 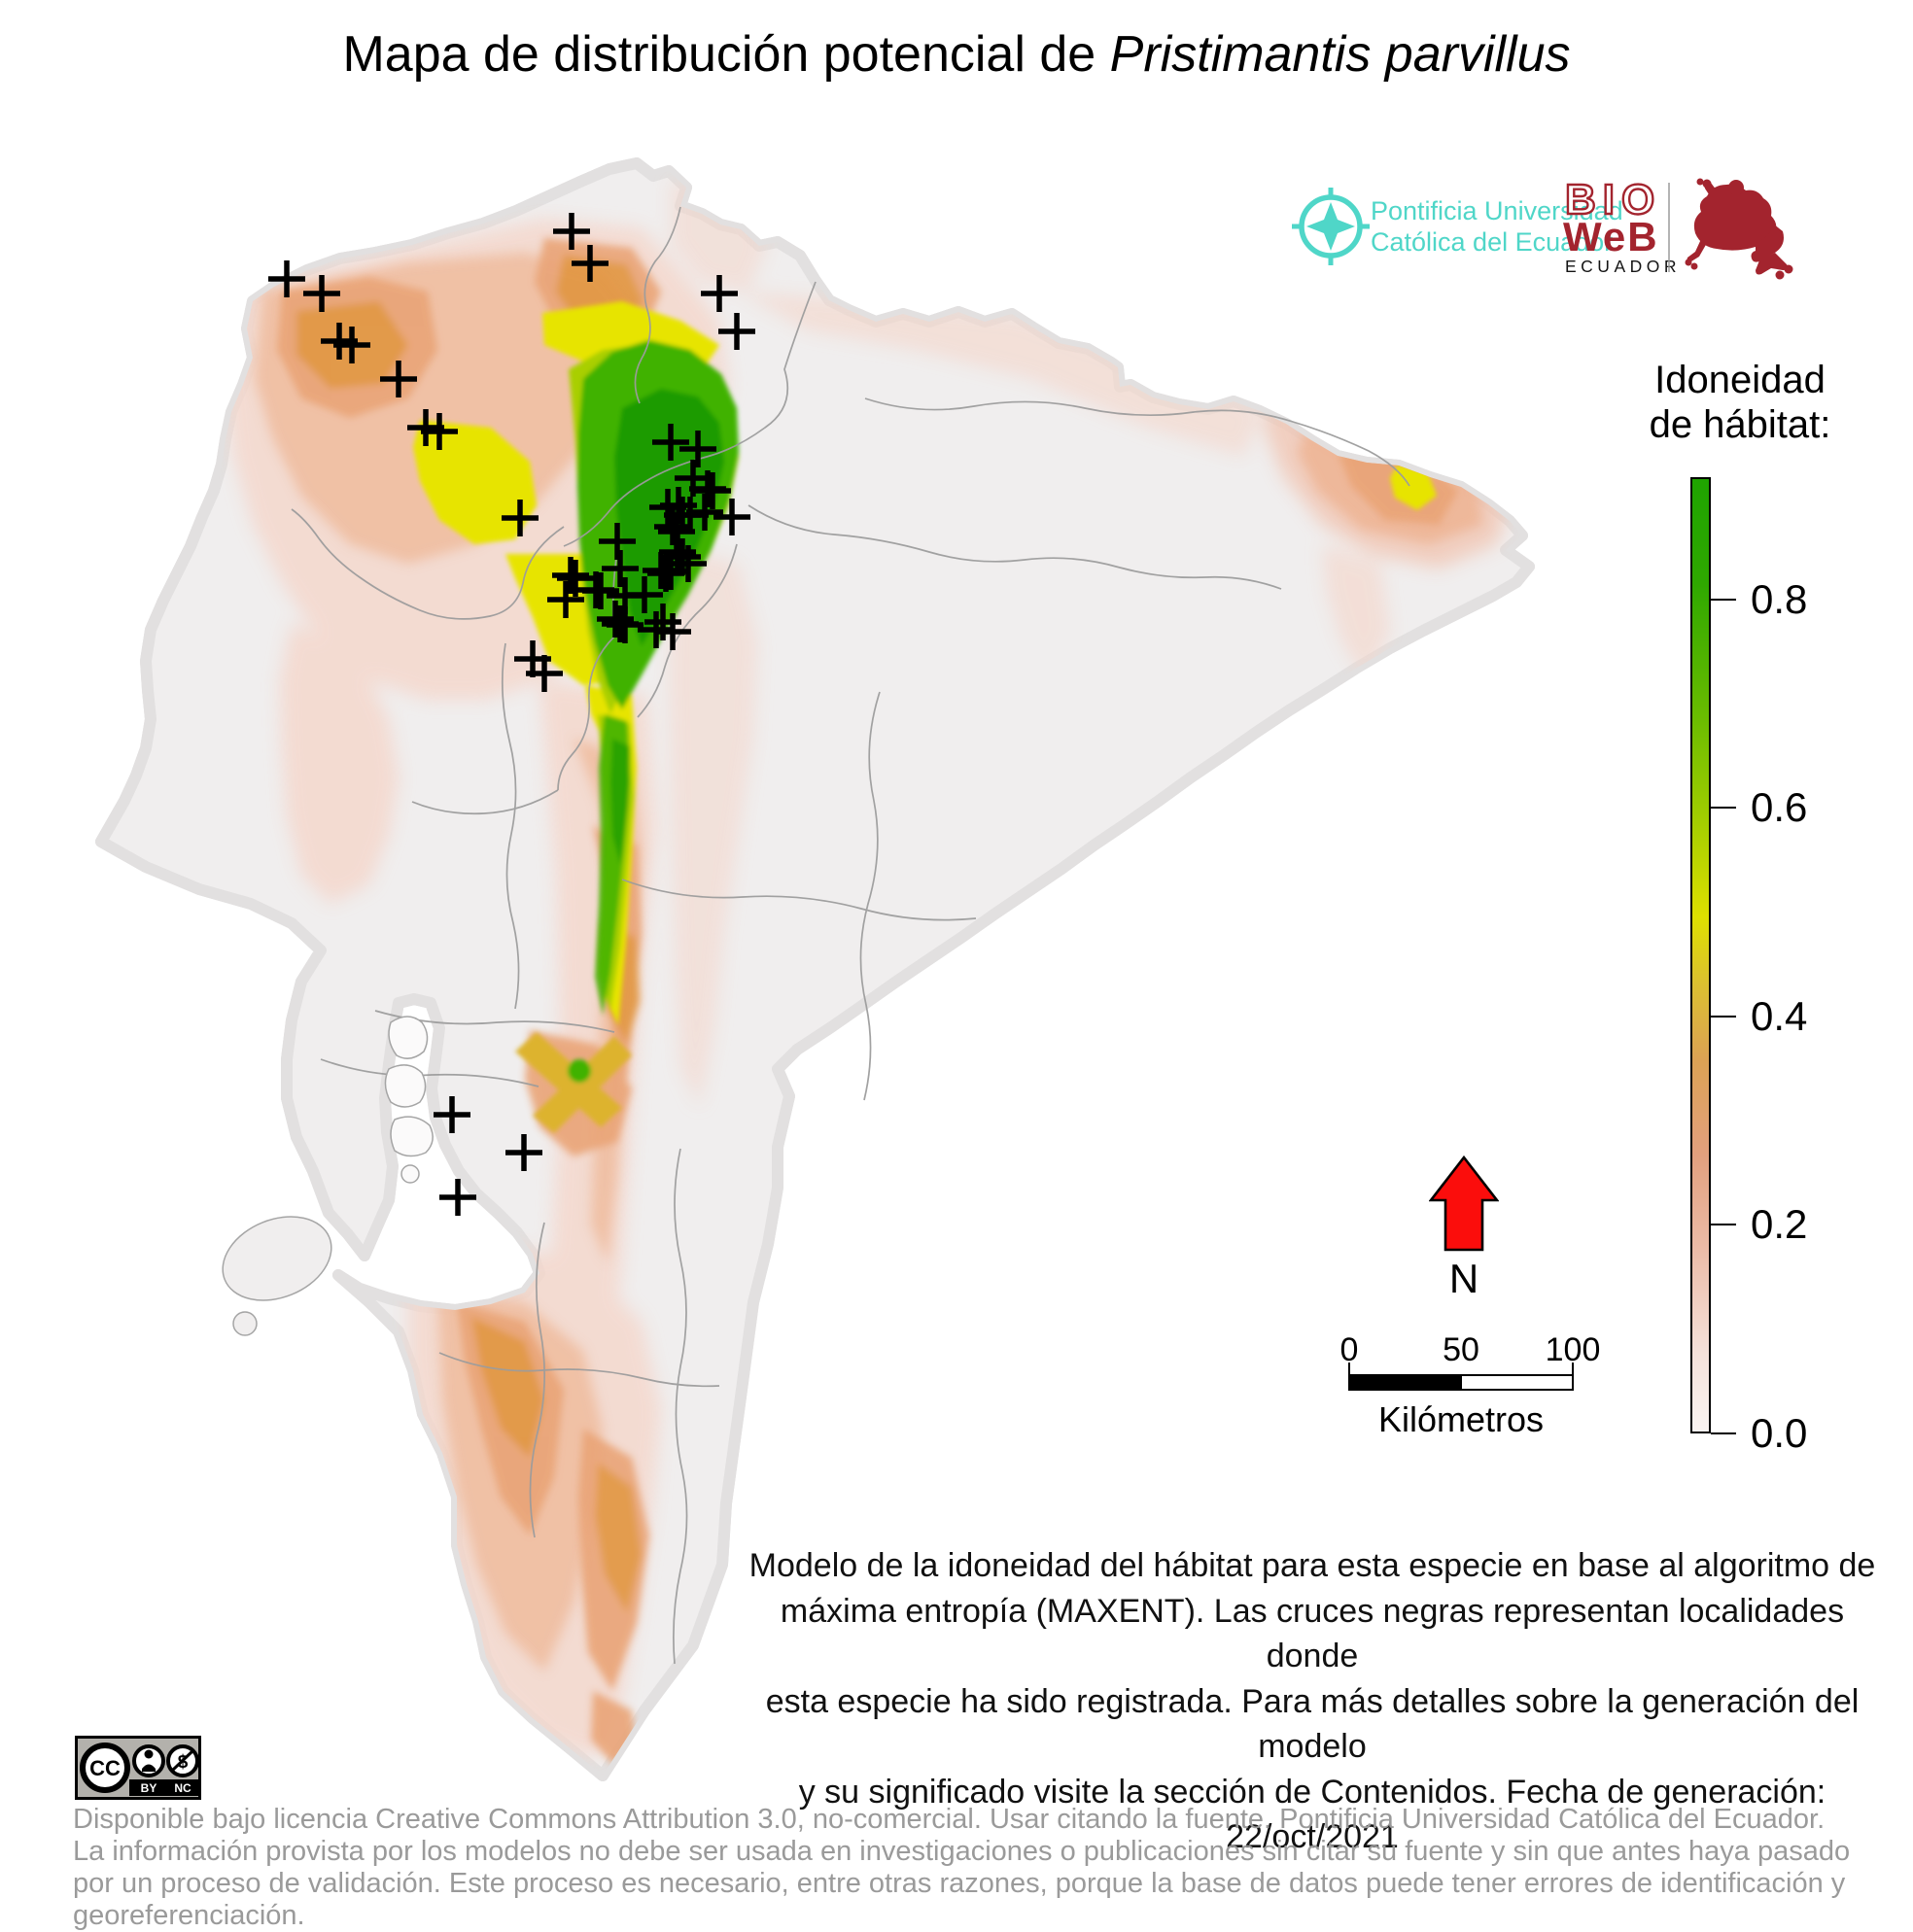 What do you see at coordinates (1349, 1349) in the screenshot?
I see `scalebar-0: 0` at bounding box center [1349, 1349].